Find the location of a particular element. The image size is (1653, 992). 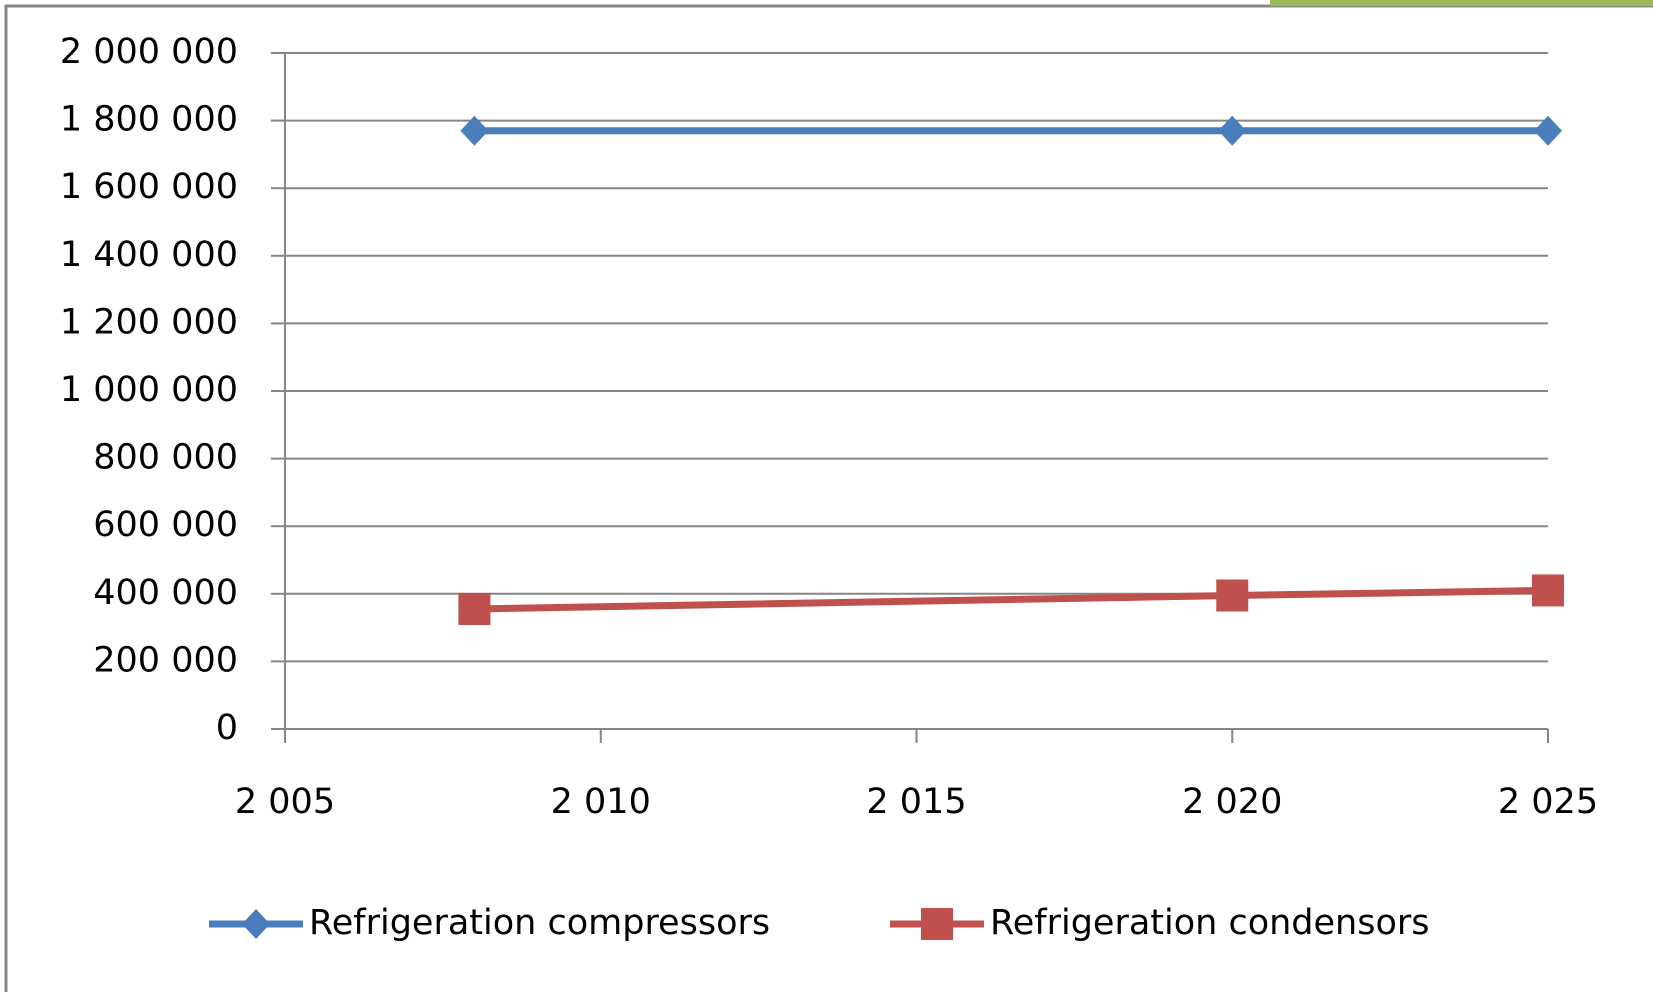

y-tick-label: 2 000 000 is located at coordinates (149, 52).